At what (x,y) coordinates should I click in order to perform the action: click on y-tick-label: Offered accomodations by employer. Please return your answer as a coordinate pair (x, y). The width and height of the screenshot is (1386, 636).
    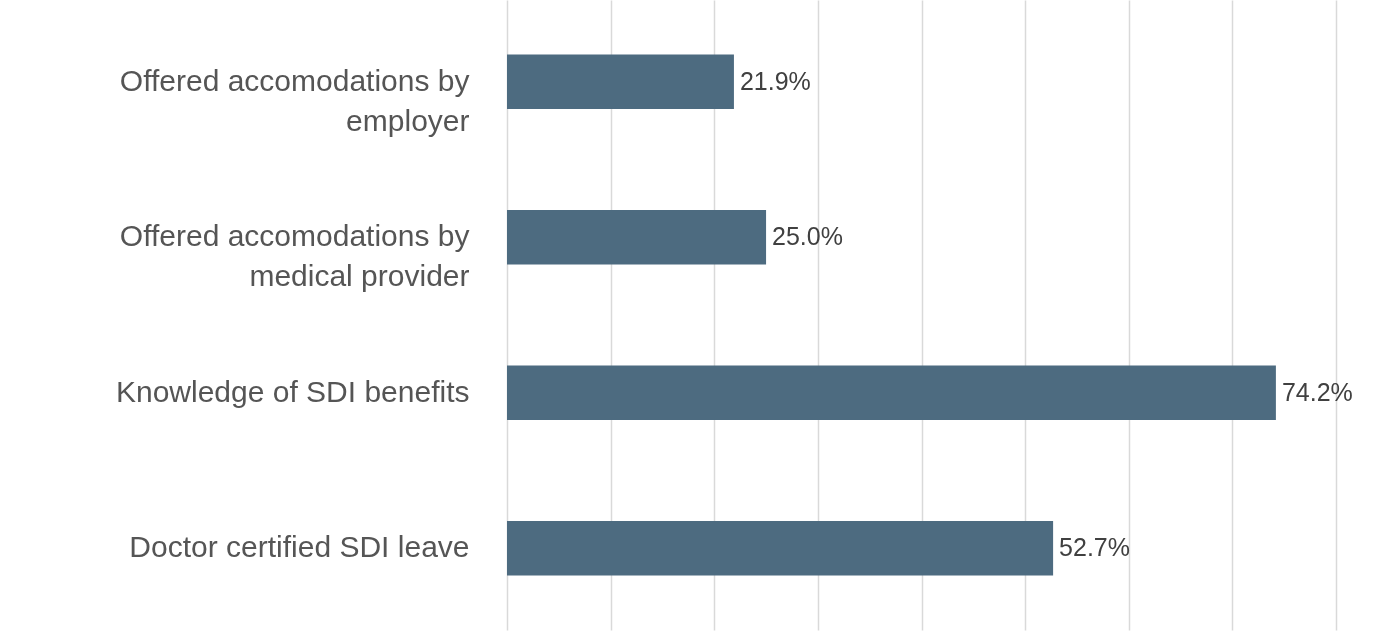
    Looking at the image, I should click on (294, 100).